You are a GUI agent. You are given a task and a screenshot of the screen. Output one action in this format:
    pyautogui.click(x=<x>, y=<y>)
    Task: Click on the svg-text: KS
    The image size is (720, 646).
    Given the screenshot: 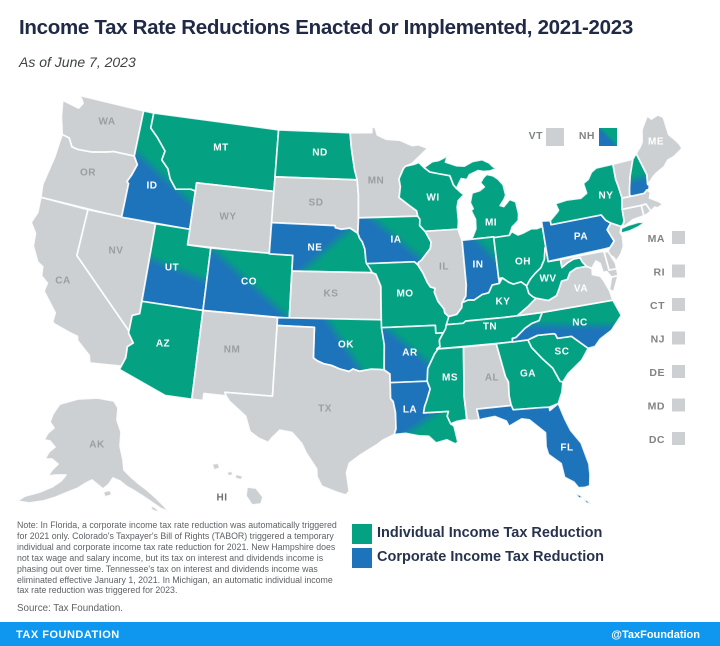 What is the action you would take?
    pyautogui.click(x=331, y=294)
    